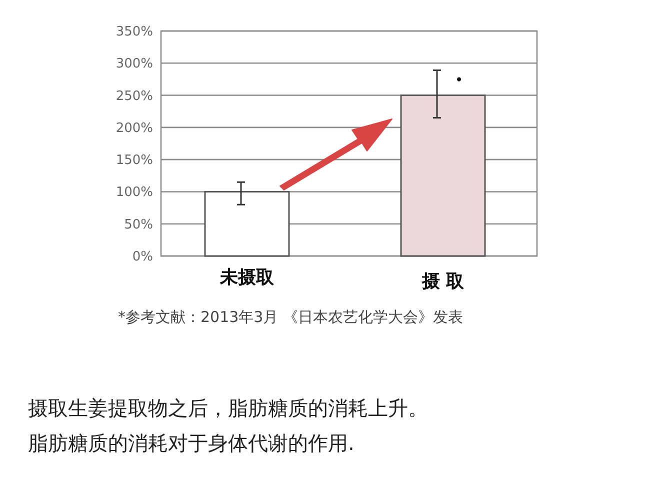 This screenshot has height=482, width=663. What do you see at coordinates (191, 443) in the screenshot?
I see `text: 脂肪糖质的消耗对于身体代谢的作用.` at bounding box center [191, 443].